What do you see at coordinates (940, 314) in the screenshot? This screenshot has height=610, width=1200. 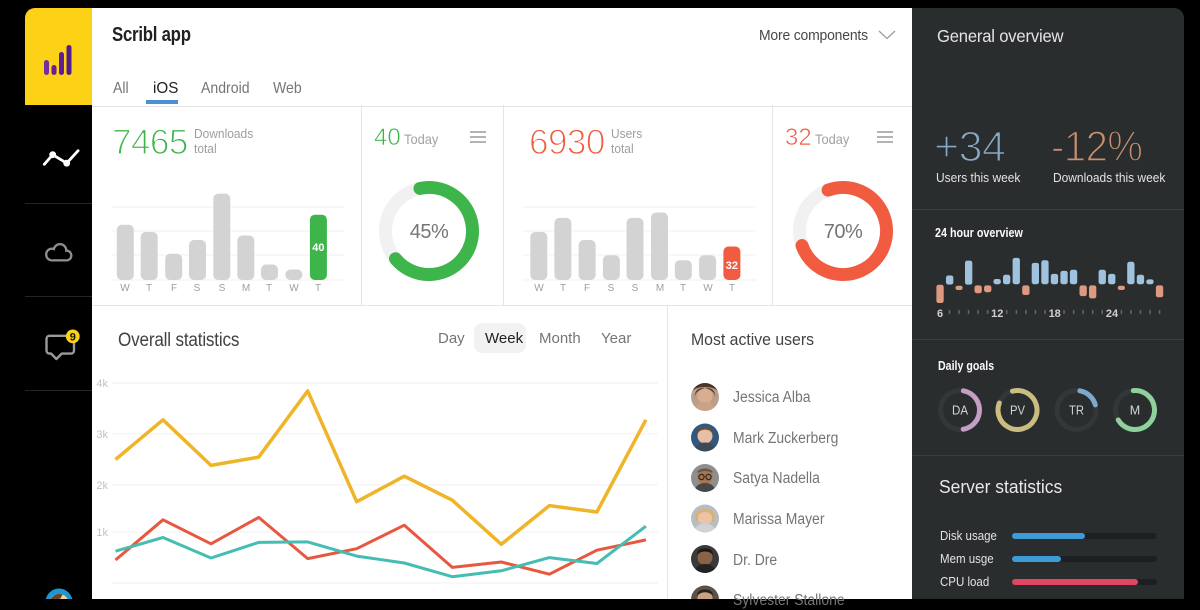 I see `svg-text: 6` at bounding box center [940, 314].